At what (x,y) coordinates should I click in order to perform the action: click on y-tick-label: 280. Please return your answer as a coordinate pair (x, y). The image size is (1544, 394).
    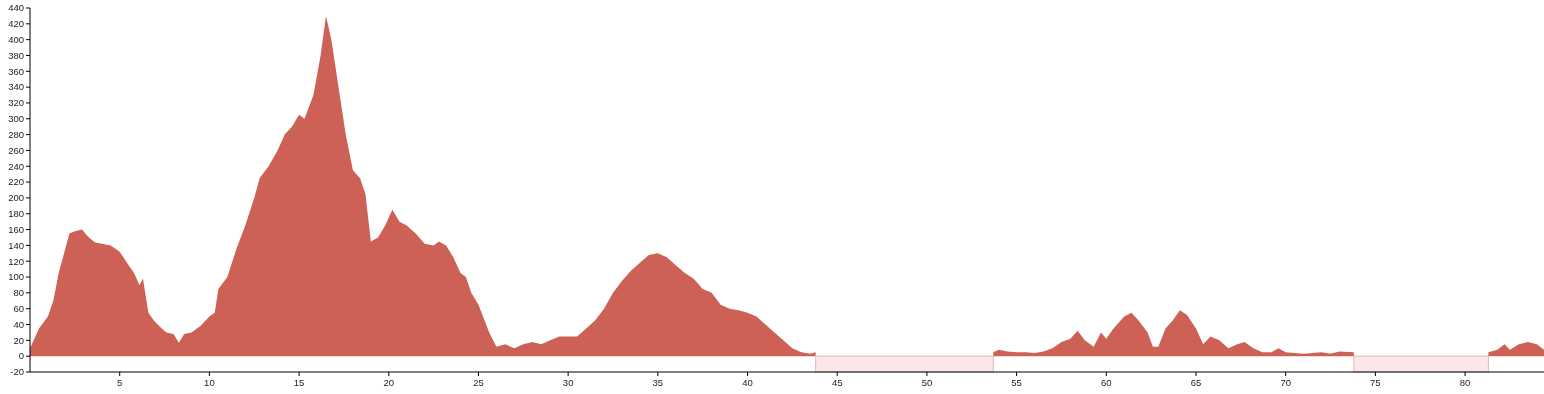
    Looking at the image, I should click on (16, 134).